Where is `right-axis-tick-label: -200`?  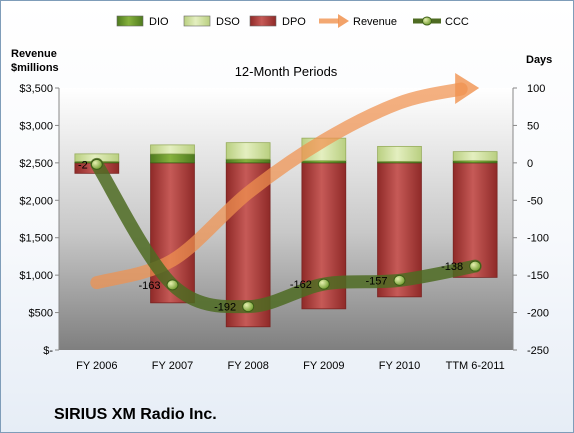
right-axis-tick-label: -200 is located at coordinates (538, 314).